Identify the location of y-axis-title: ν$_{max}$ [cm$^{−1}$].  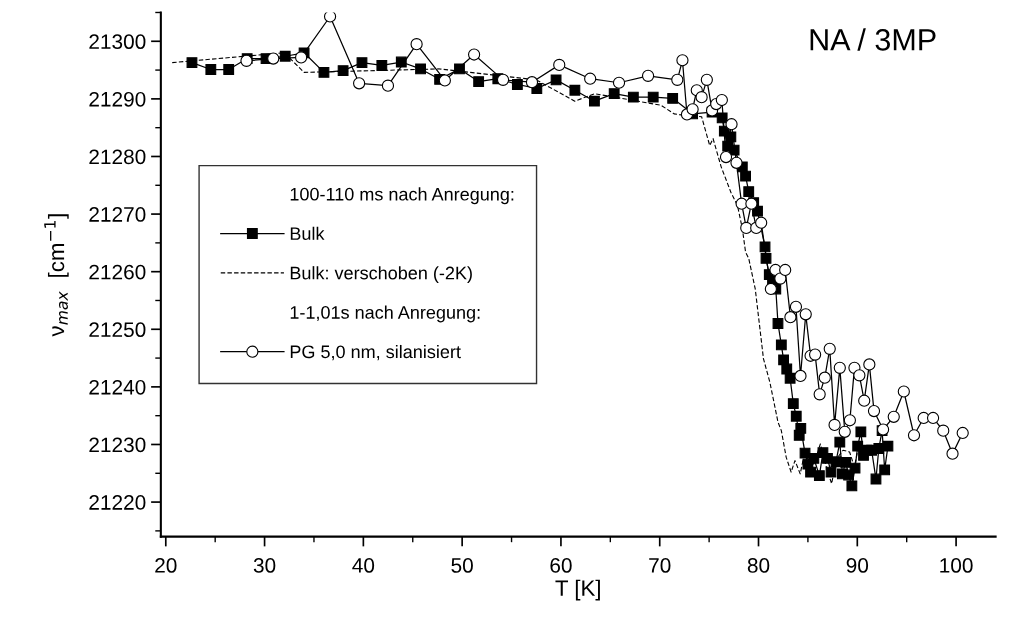
(56, 275).